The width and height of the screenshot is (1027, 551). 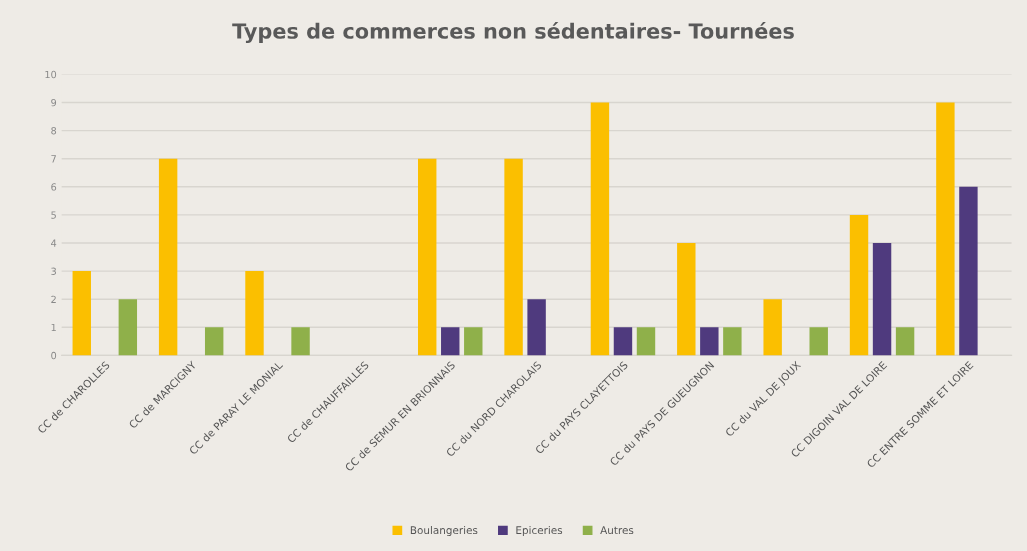 I want to click on y-tick-label: 0, so click(x=54, y=355).